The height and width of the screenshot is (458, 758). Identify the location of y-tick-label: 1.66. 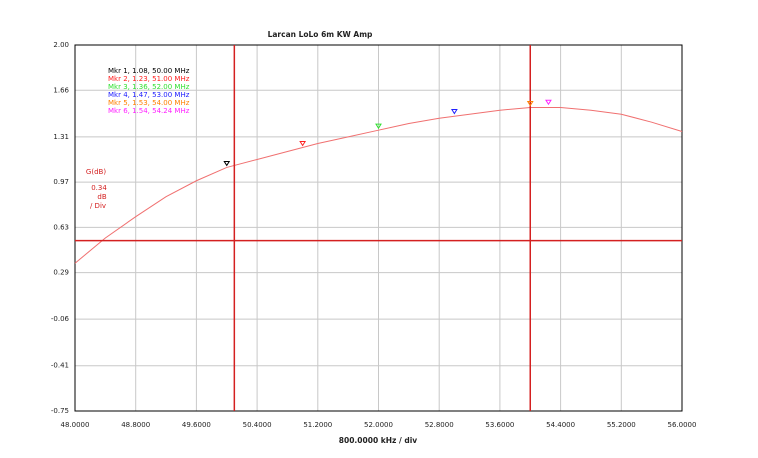
(61, 90).